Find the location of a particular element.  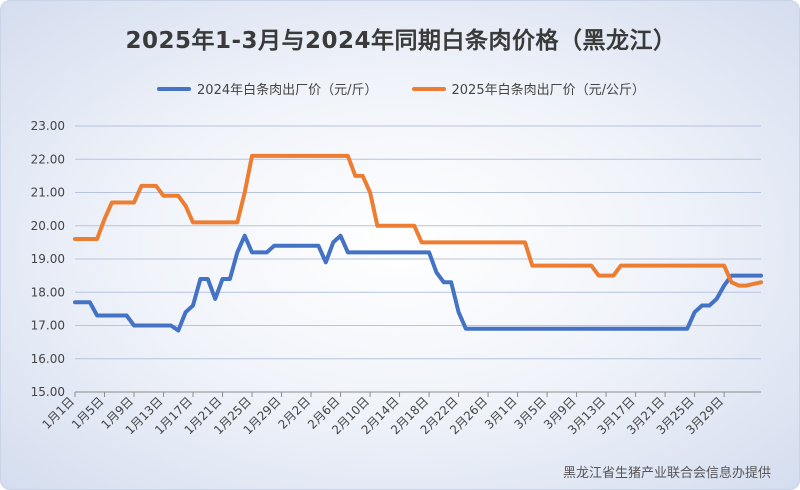

legend-label-2025: 2025年白条肉出厂价（元/公斤） is located at coordinates (548, 90).